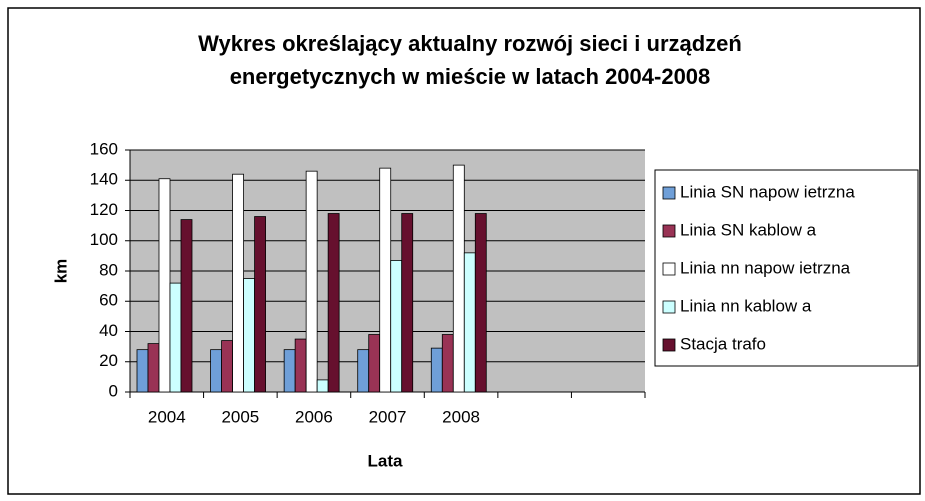 Image resolution: width=925 pixels, height=501 pixels. I want to click on y-tick-label: 80, so click(108, 269).